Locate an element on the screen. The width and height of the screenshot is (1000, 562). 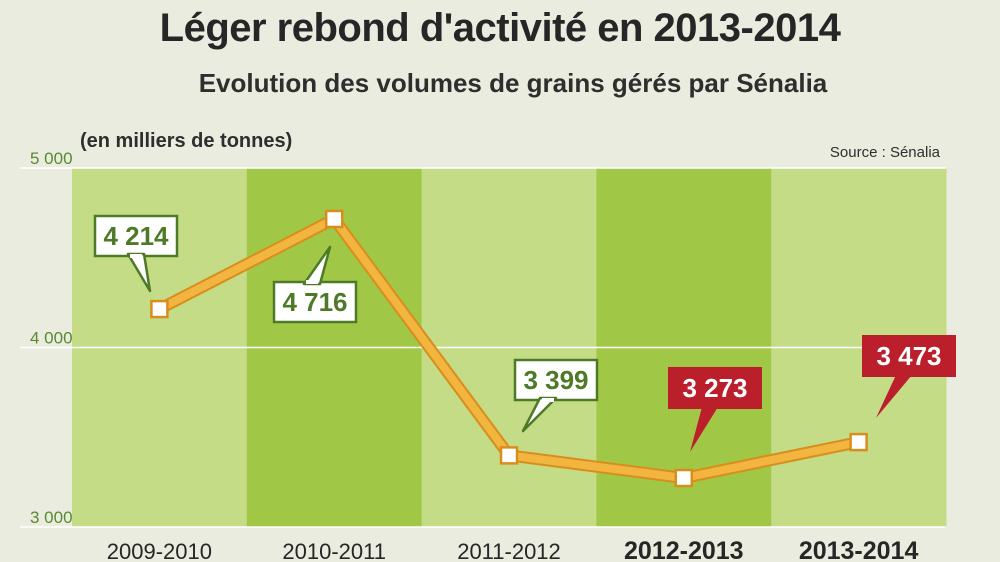
y-tick-label: 5 000 is located at coordinates (51, 158).